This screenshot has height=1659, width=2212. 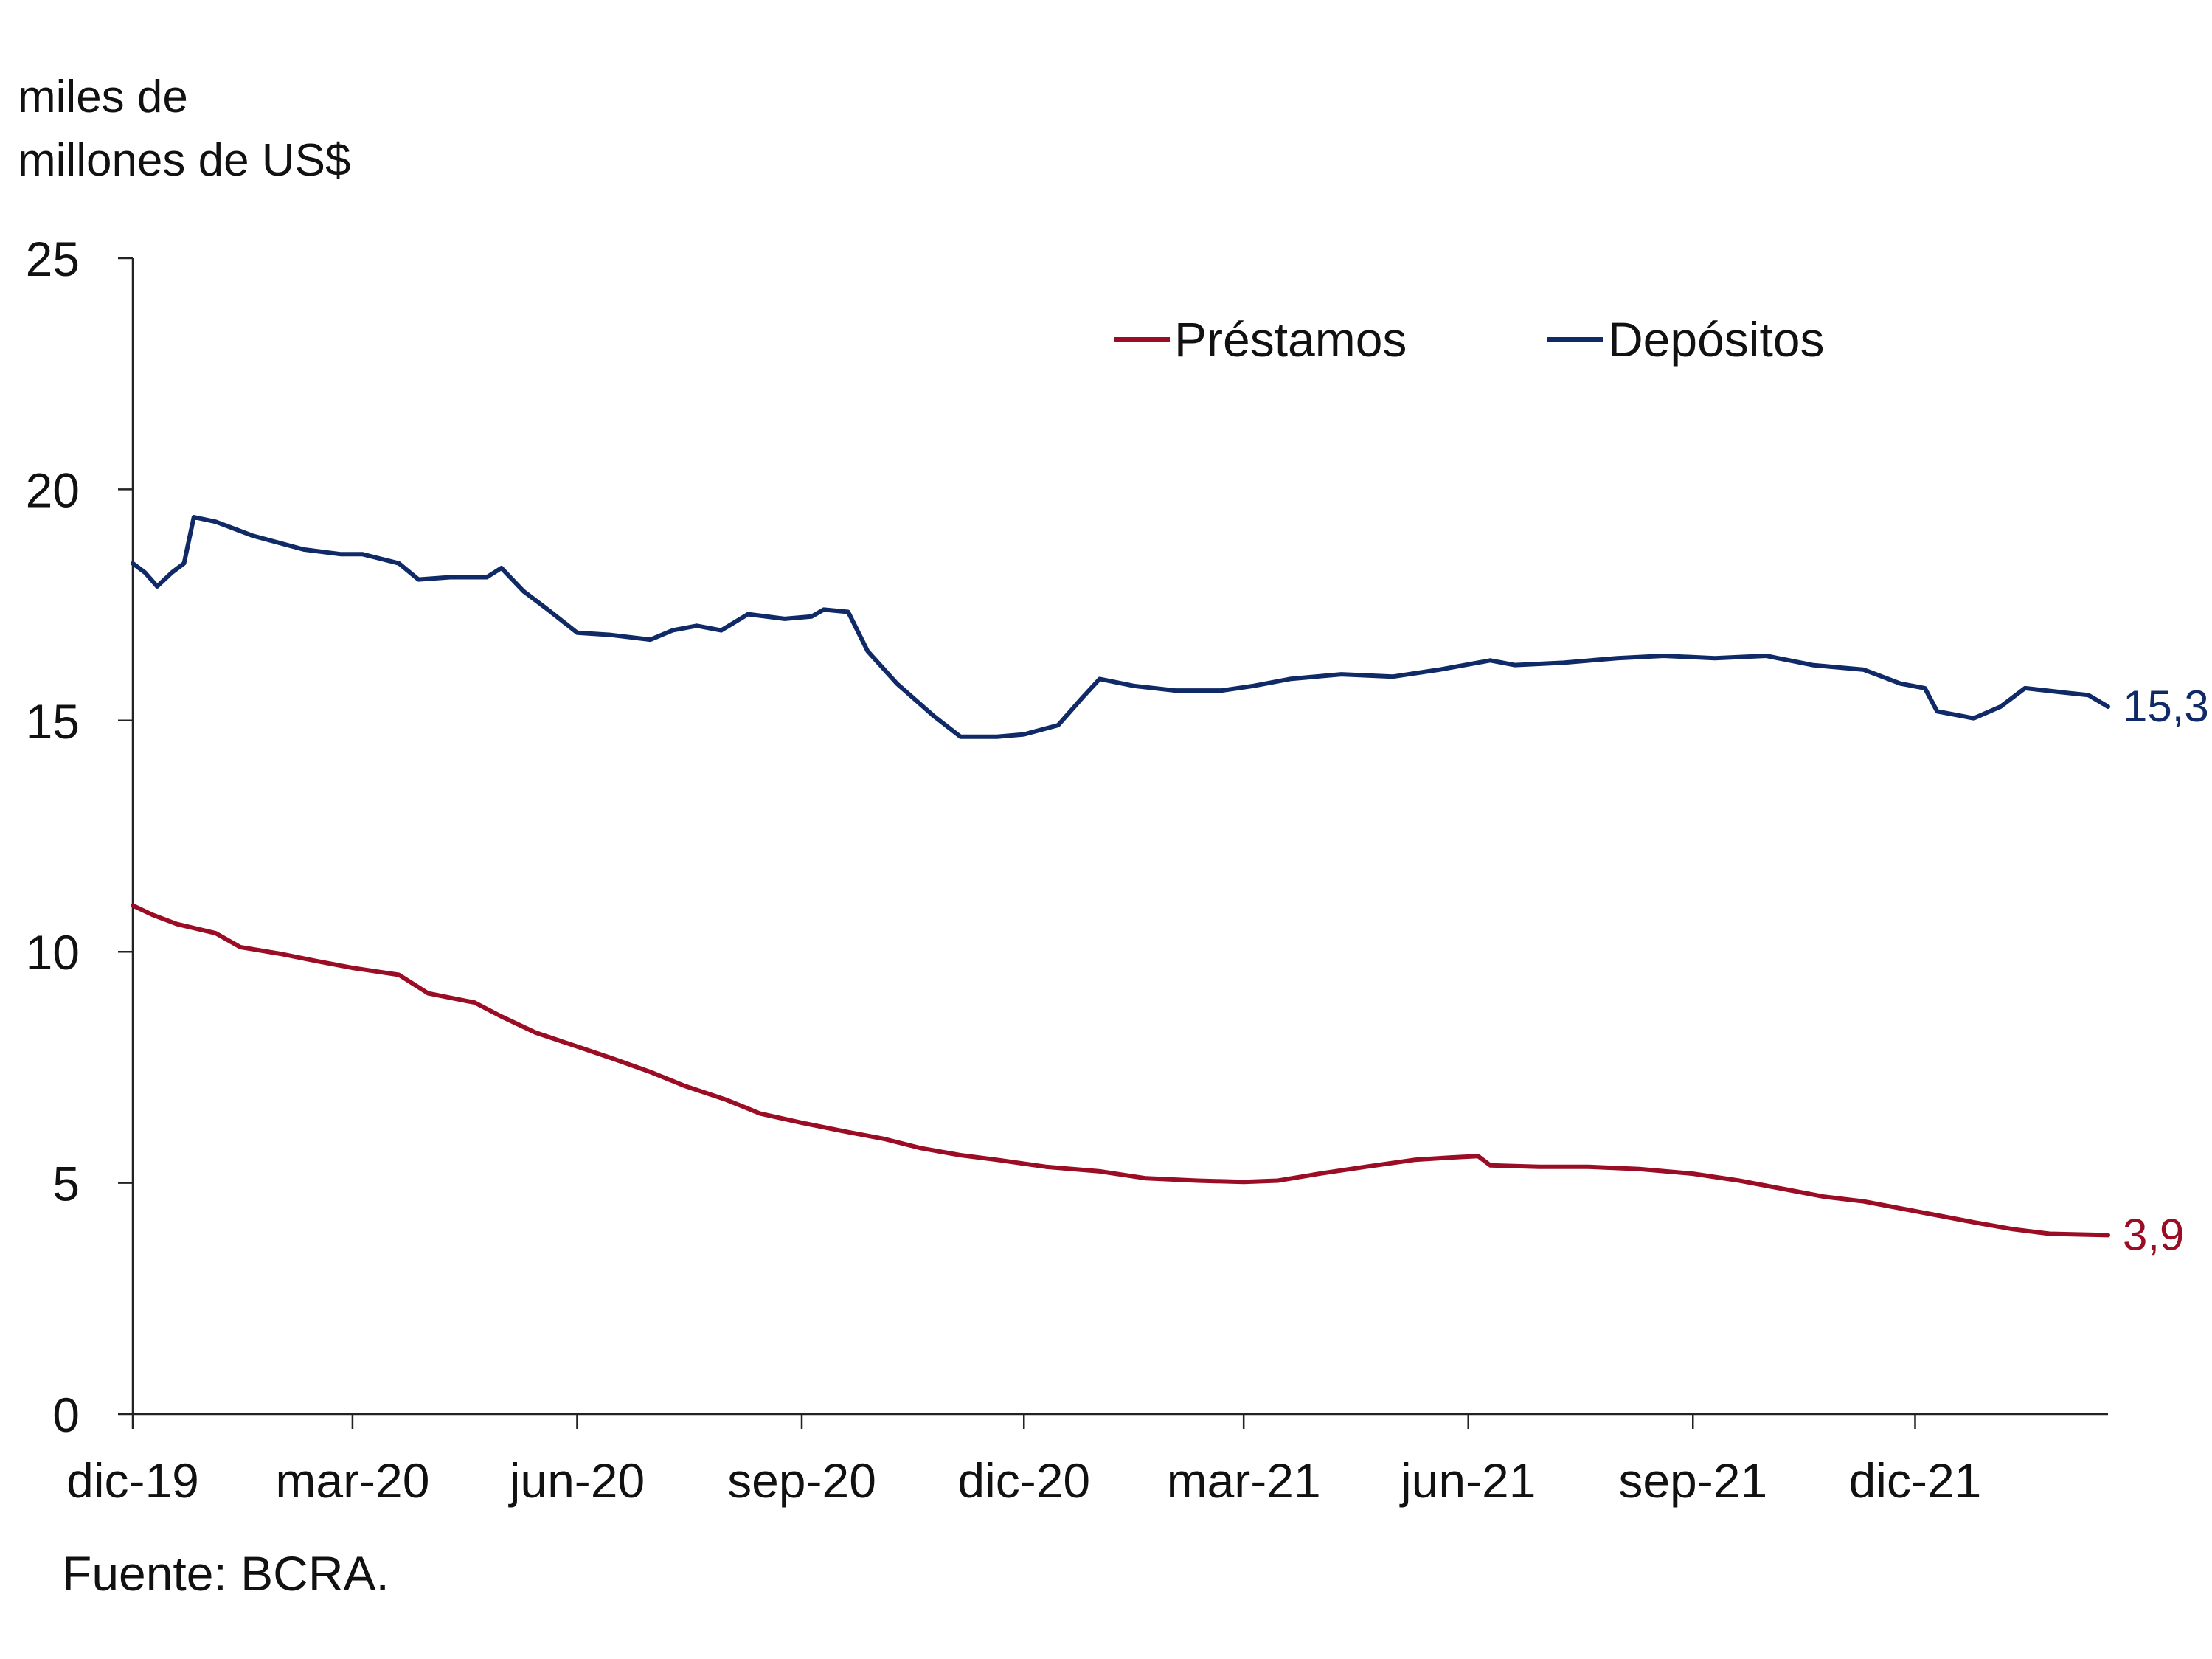 What do you see at coordinates (802, 1481) in the screenshot?
I see `x-tick-label: sep-20` at bounding box center [802, 1481].